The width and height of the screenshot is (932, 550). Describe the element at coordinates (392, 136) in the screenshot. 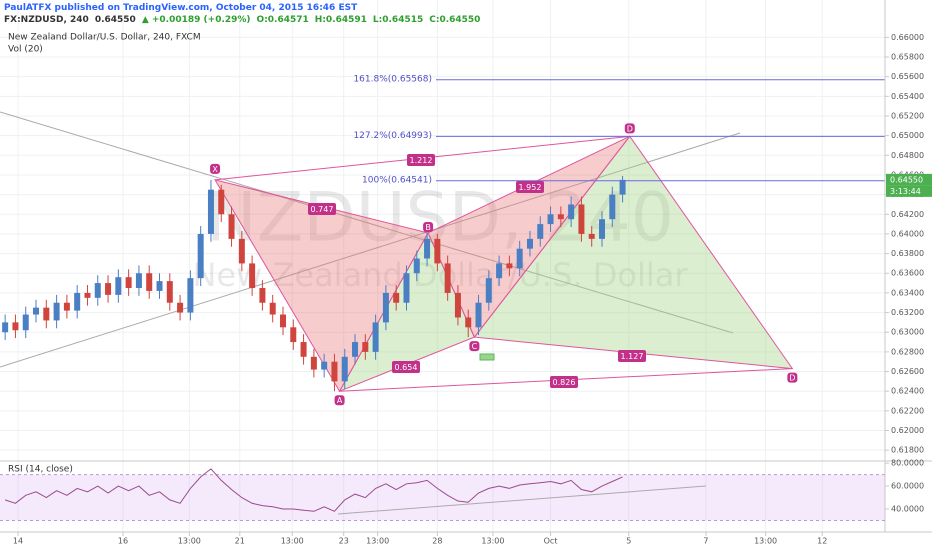

I see `fib-label: 127.2%(0.64993)` at that location.